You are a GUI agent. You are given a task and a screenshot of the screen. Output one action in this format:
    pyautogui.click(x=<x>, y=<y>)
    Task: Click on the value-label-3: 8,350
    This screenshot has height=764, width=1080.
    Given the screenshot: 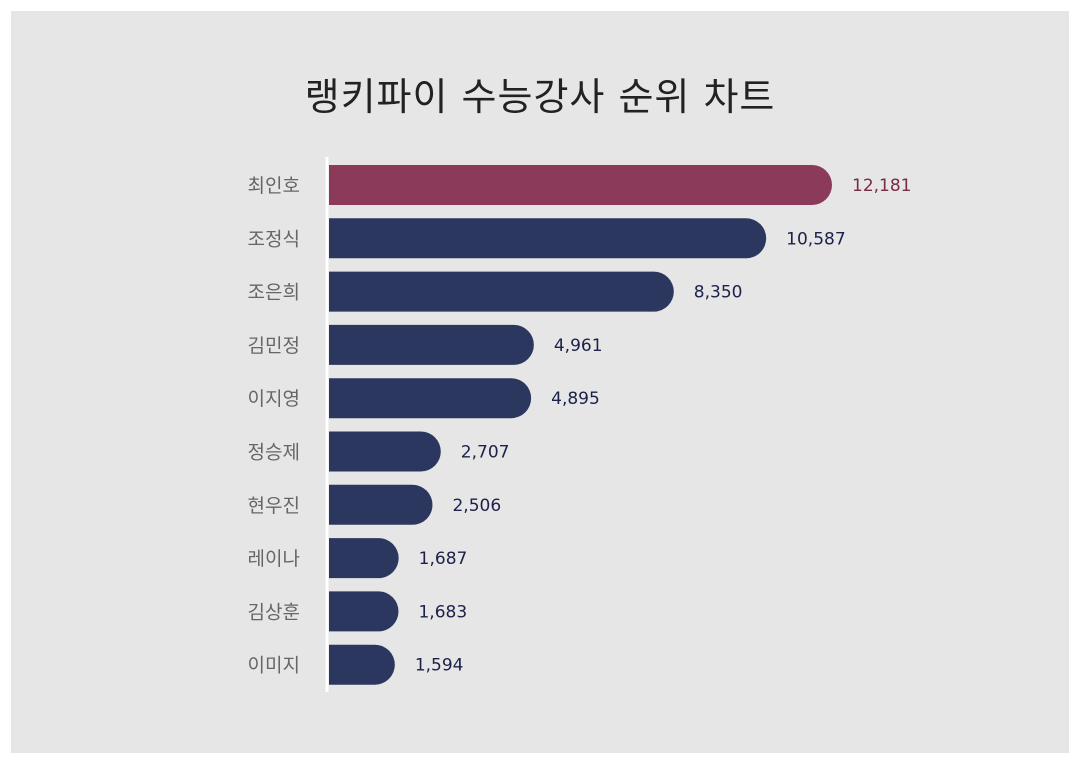 What is the action you would take?
    pyautogui.click(x=718, y=293)
    